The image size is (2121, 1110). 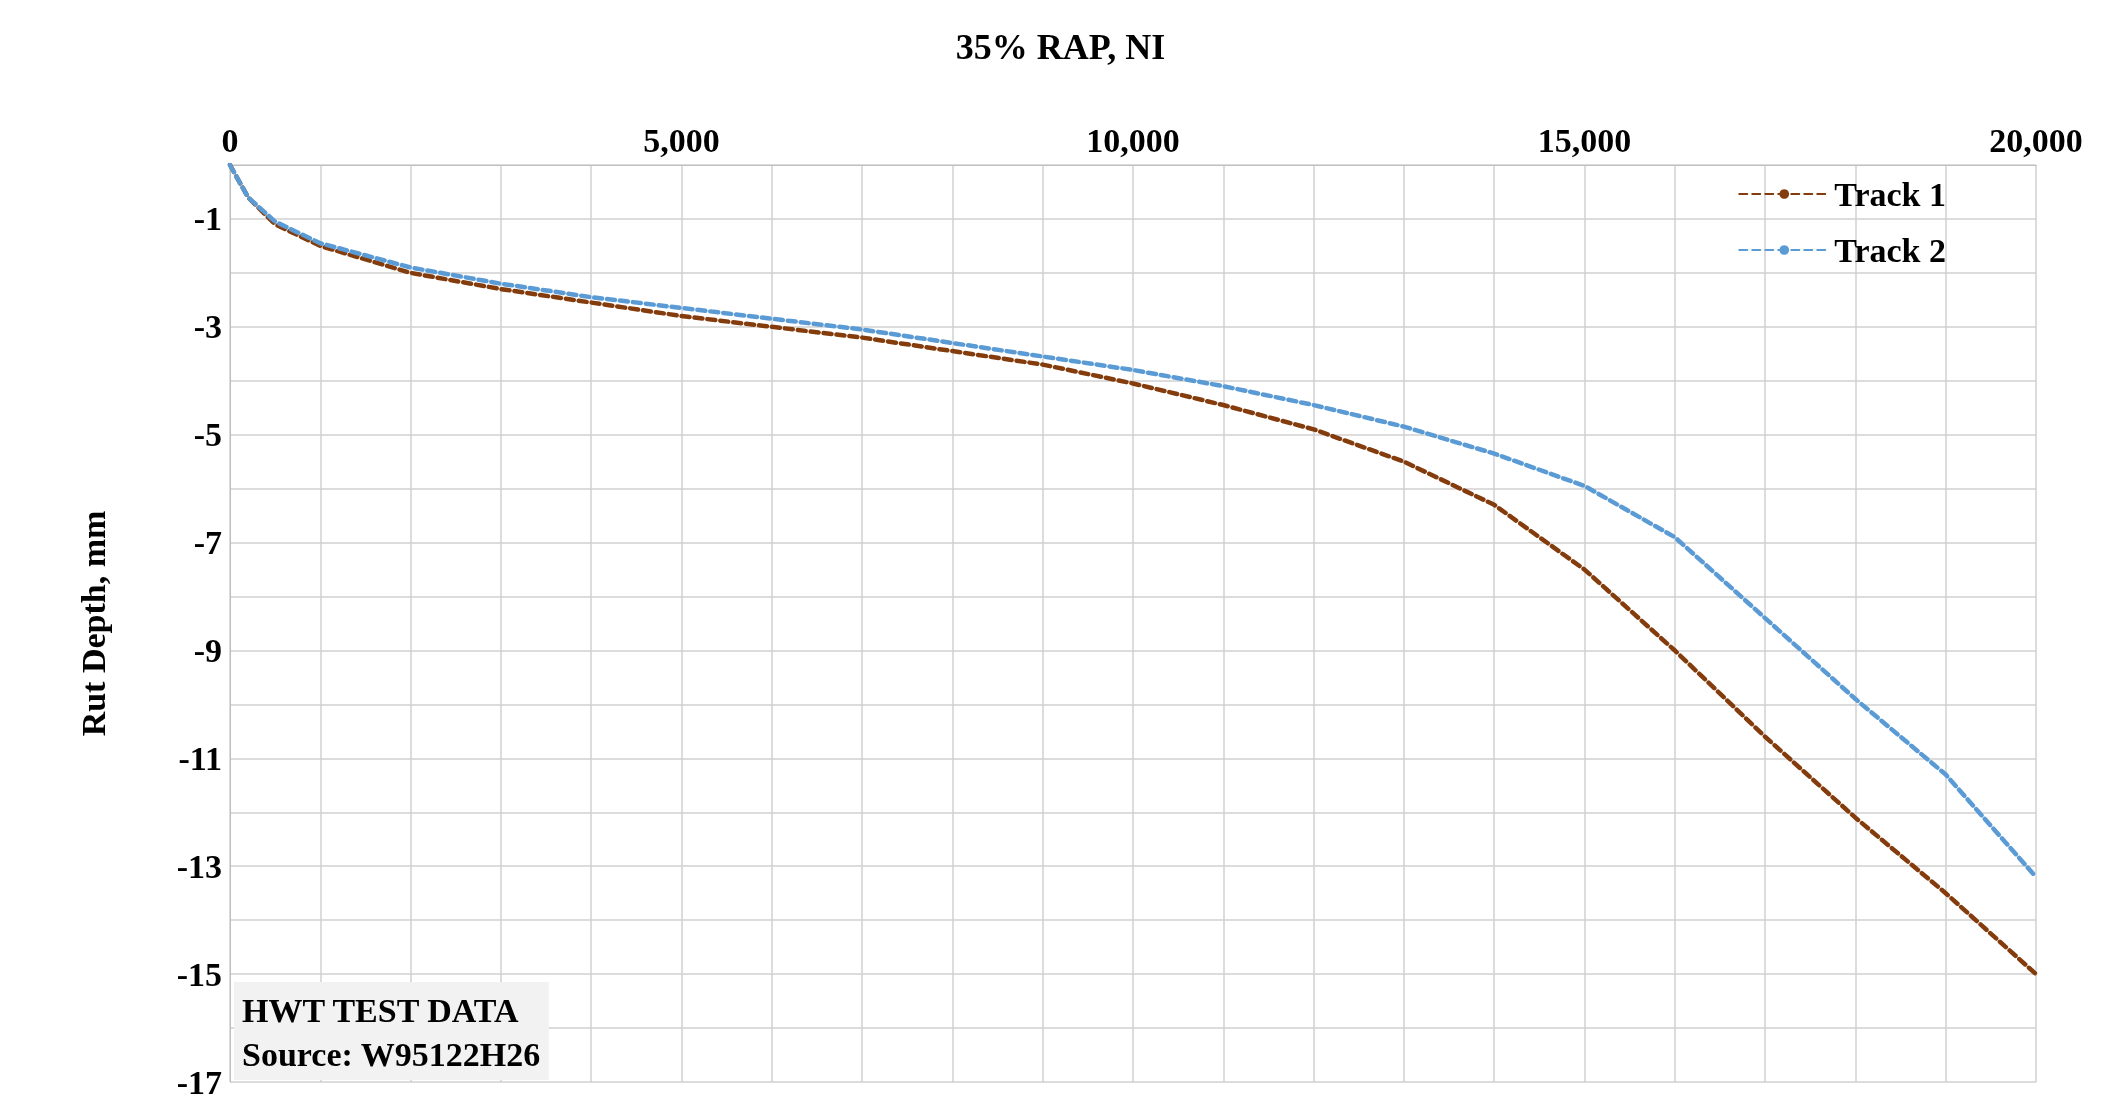 What do you see at coordinates (1060, 47) in the screenshot?
I see `chart-title: 35% RAP, NI` at bounding box center [1060, 47].